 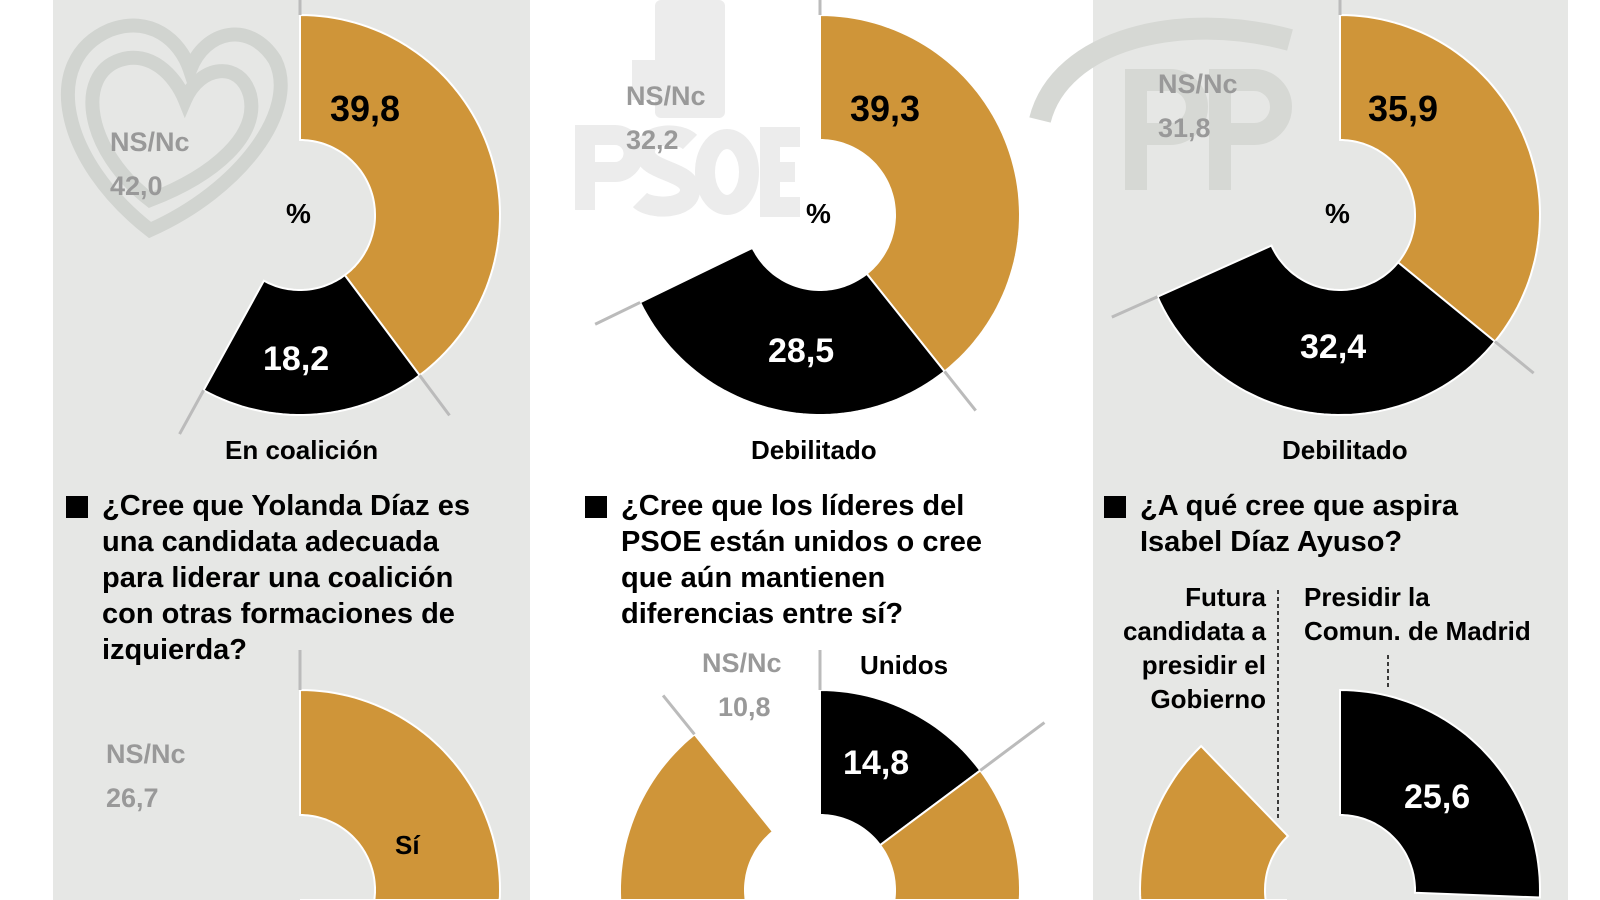 I want to click on nsnc-value: 31,8, so click(x=1184, y=128).